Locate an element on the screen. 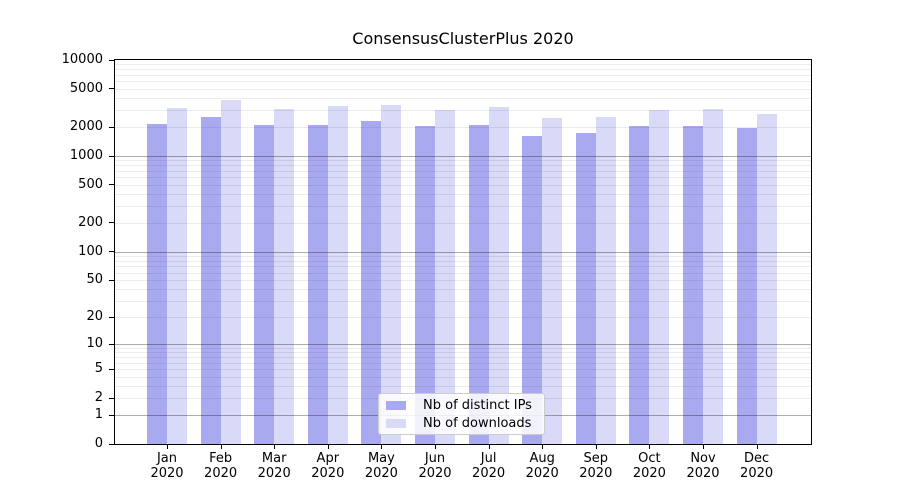  bar-downloads-dec is located at coordinates (766, 278).